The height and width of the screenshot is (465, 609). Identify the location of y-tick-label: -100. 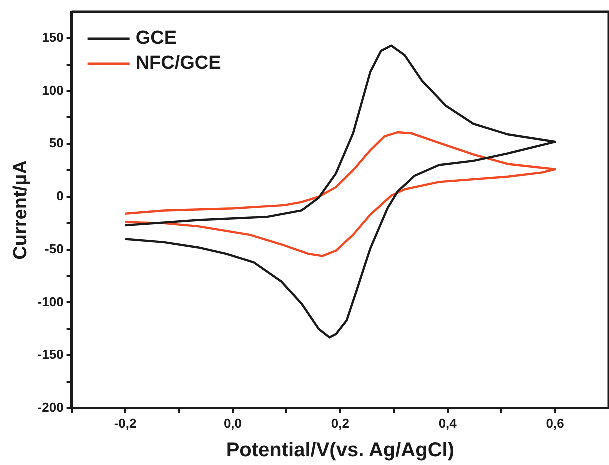
(51, 302).